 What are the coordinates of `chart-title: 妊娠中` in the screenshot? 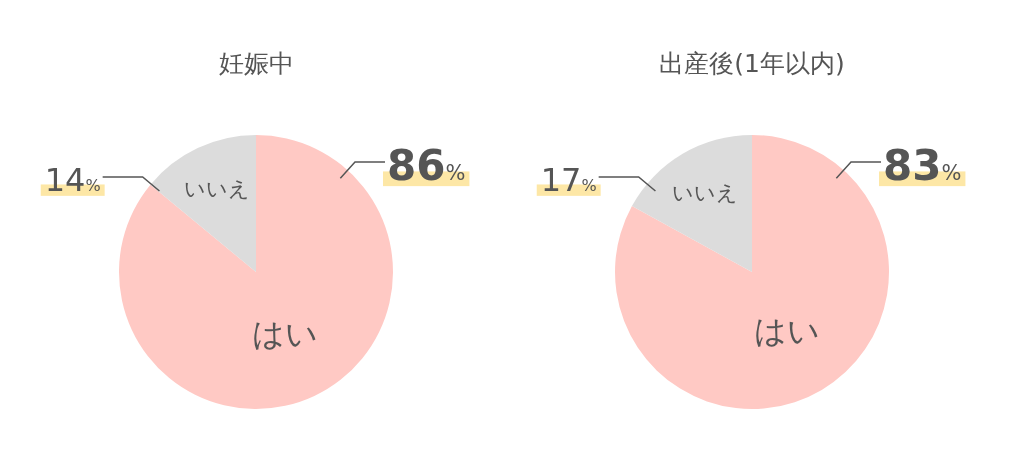 It's located at (256, 63).